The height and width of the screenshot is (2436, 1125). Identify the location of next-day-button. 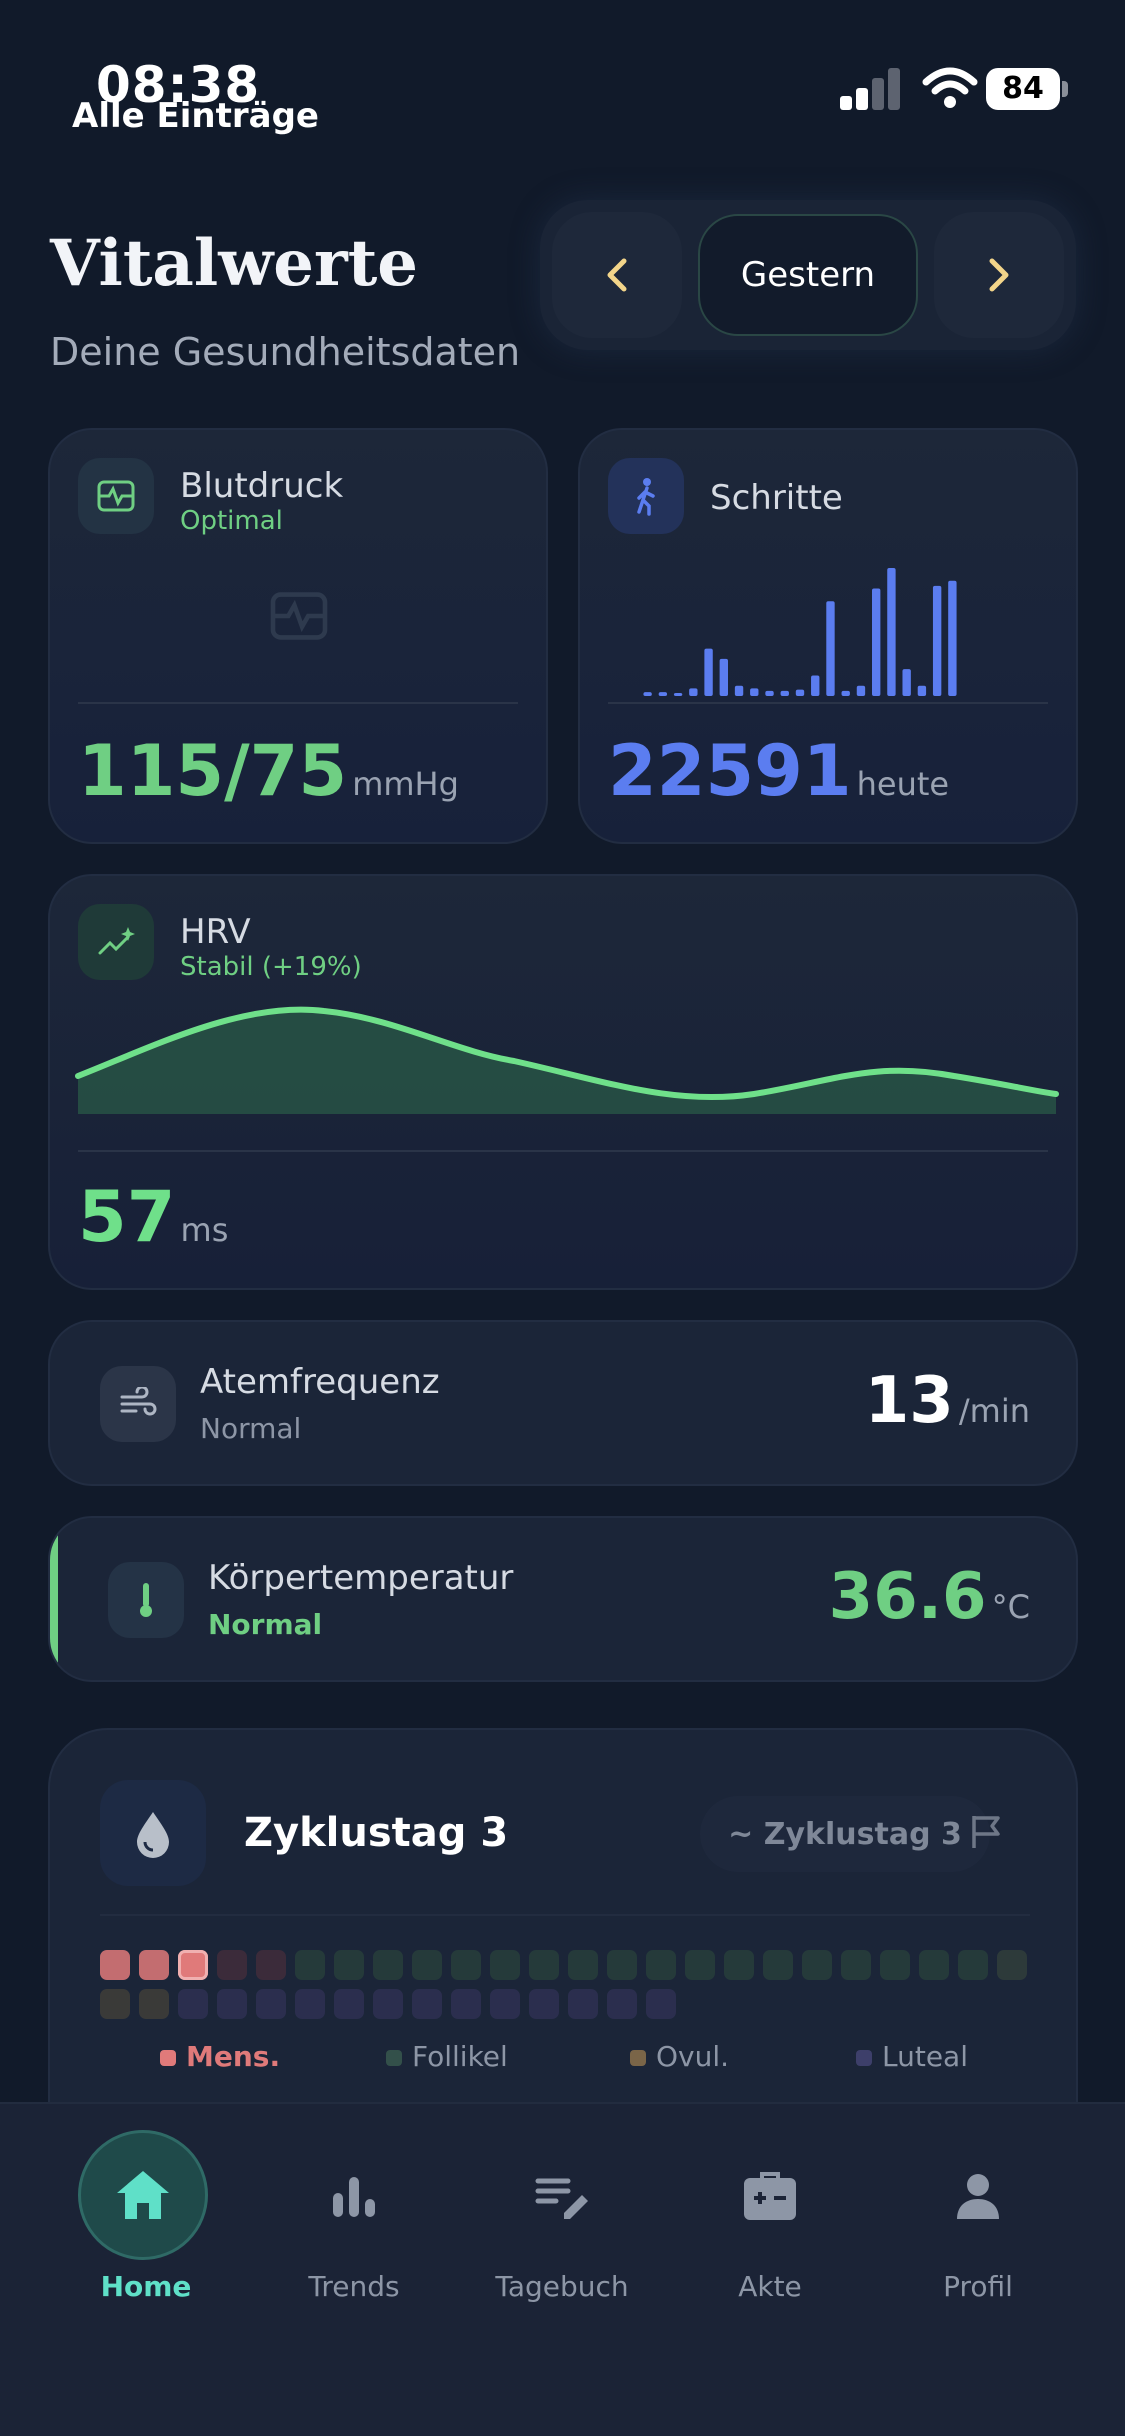
(999, 275).